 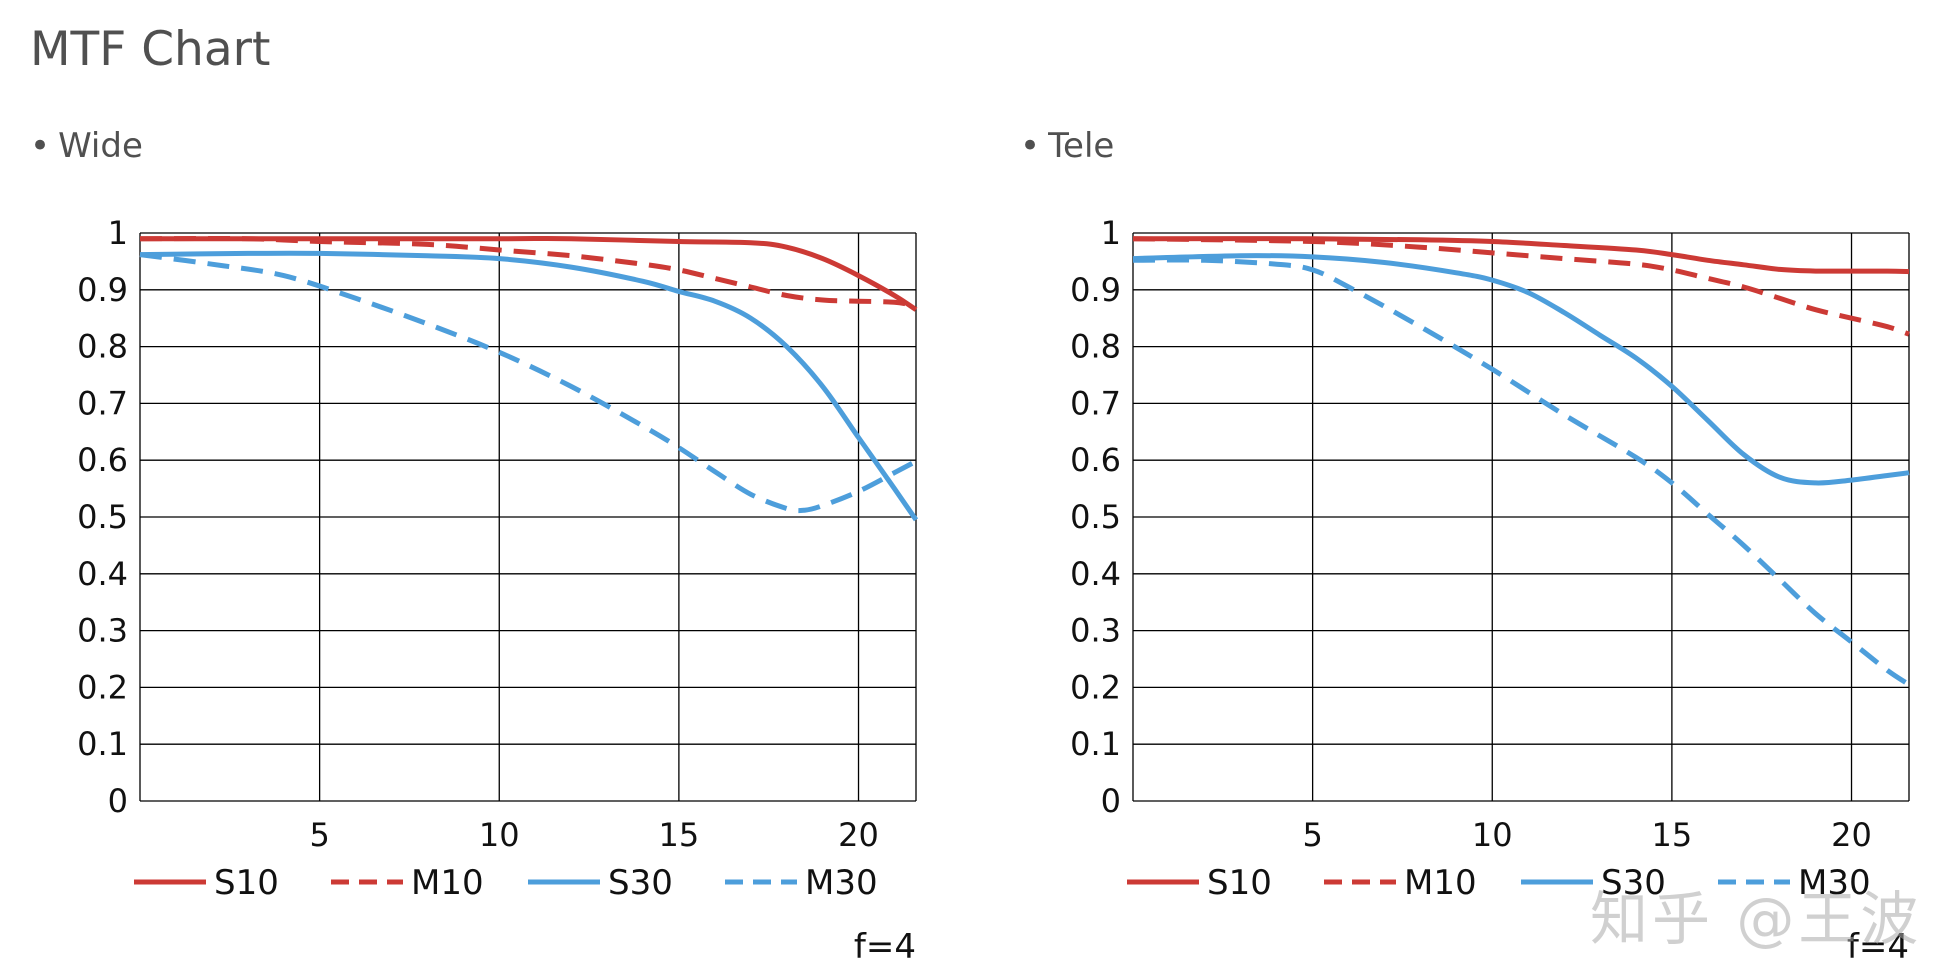 I want to click on wide-x-tick-label: 10, so click(x=499, y=835).